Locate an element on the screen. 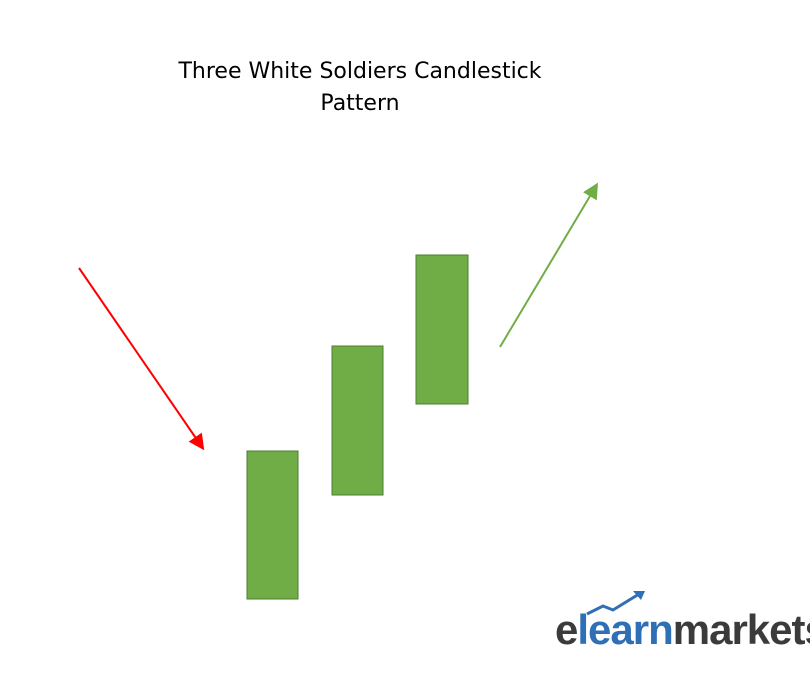 This screenshot has width=810, height=685. uptrend-arrow is located at coordinates (549, 265).